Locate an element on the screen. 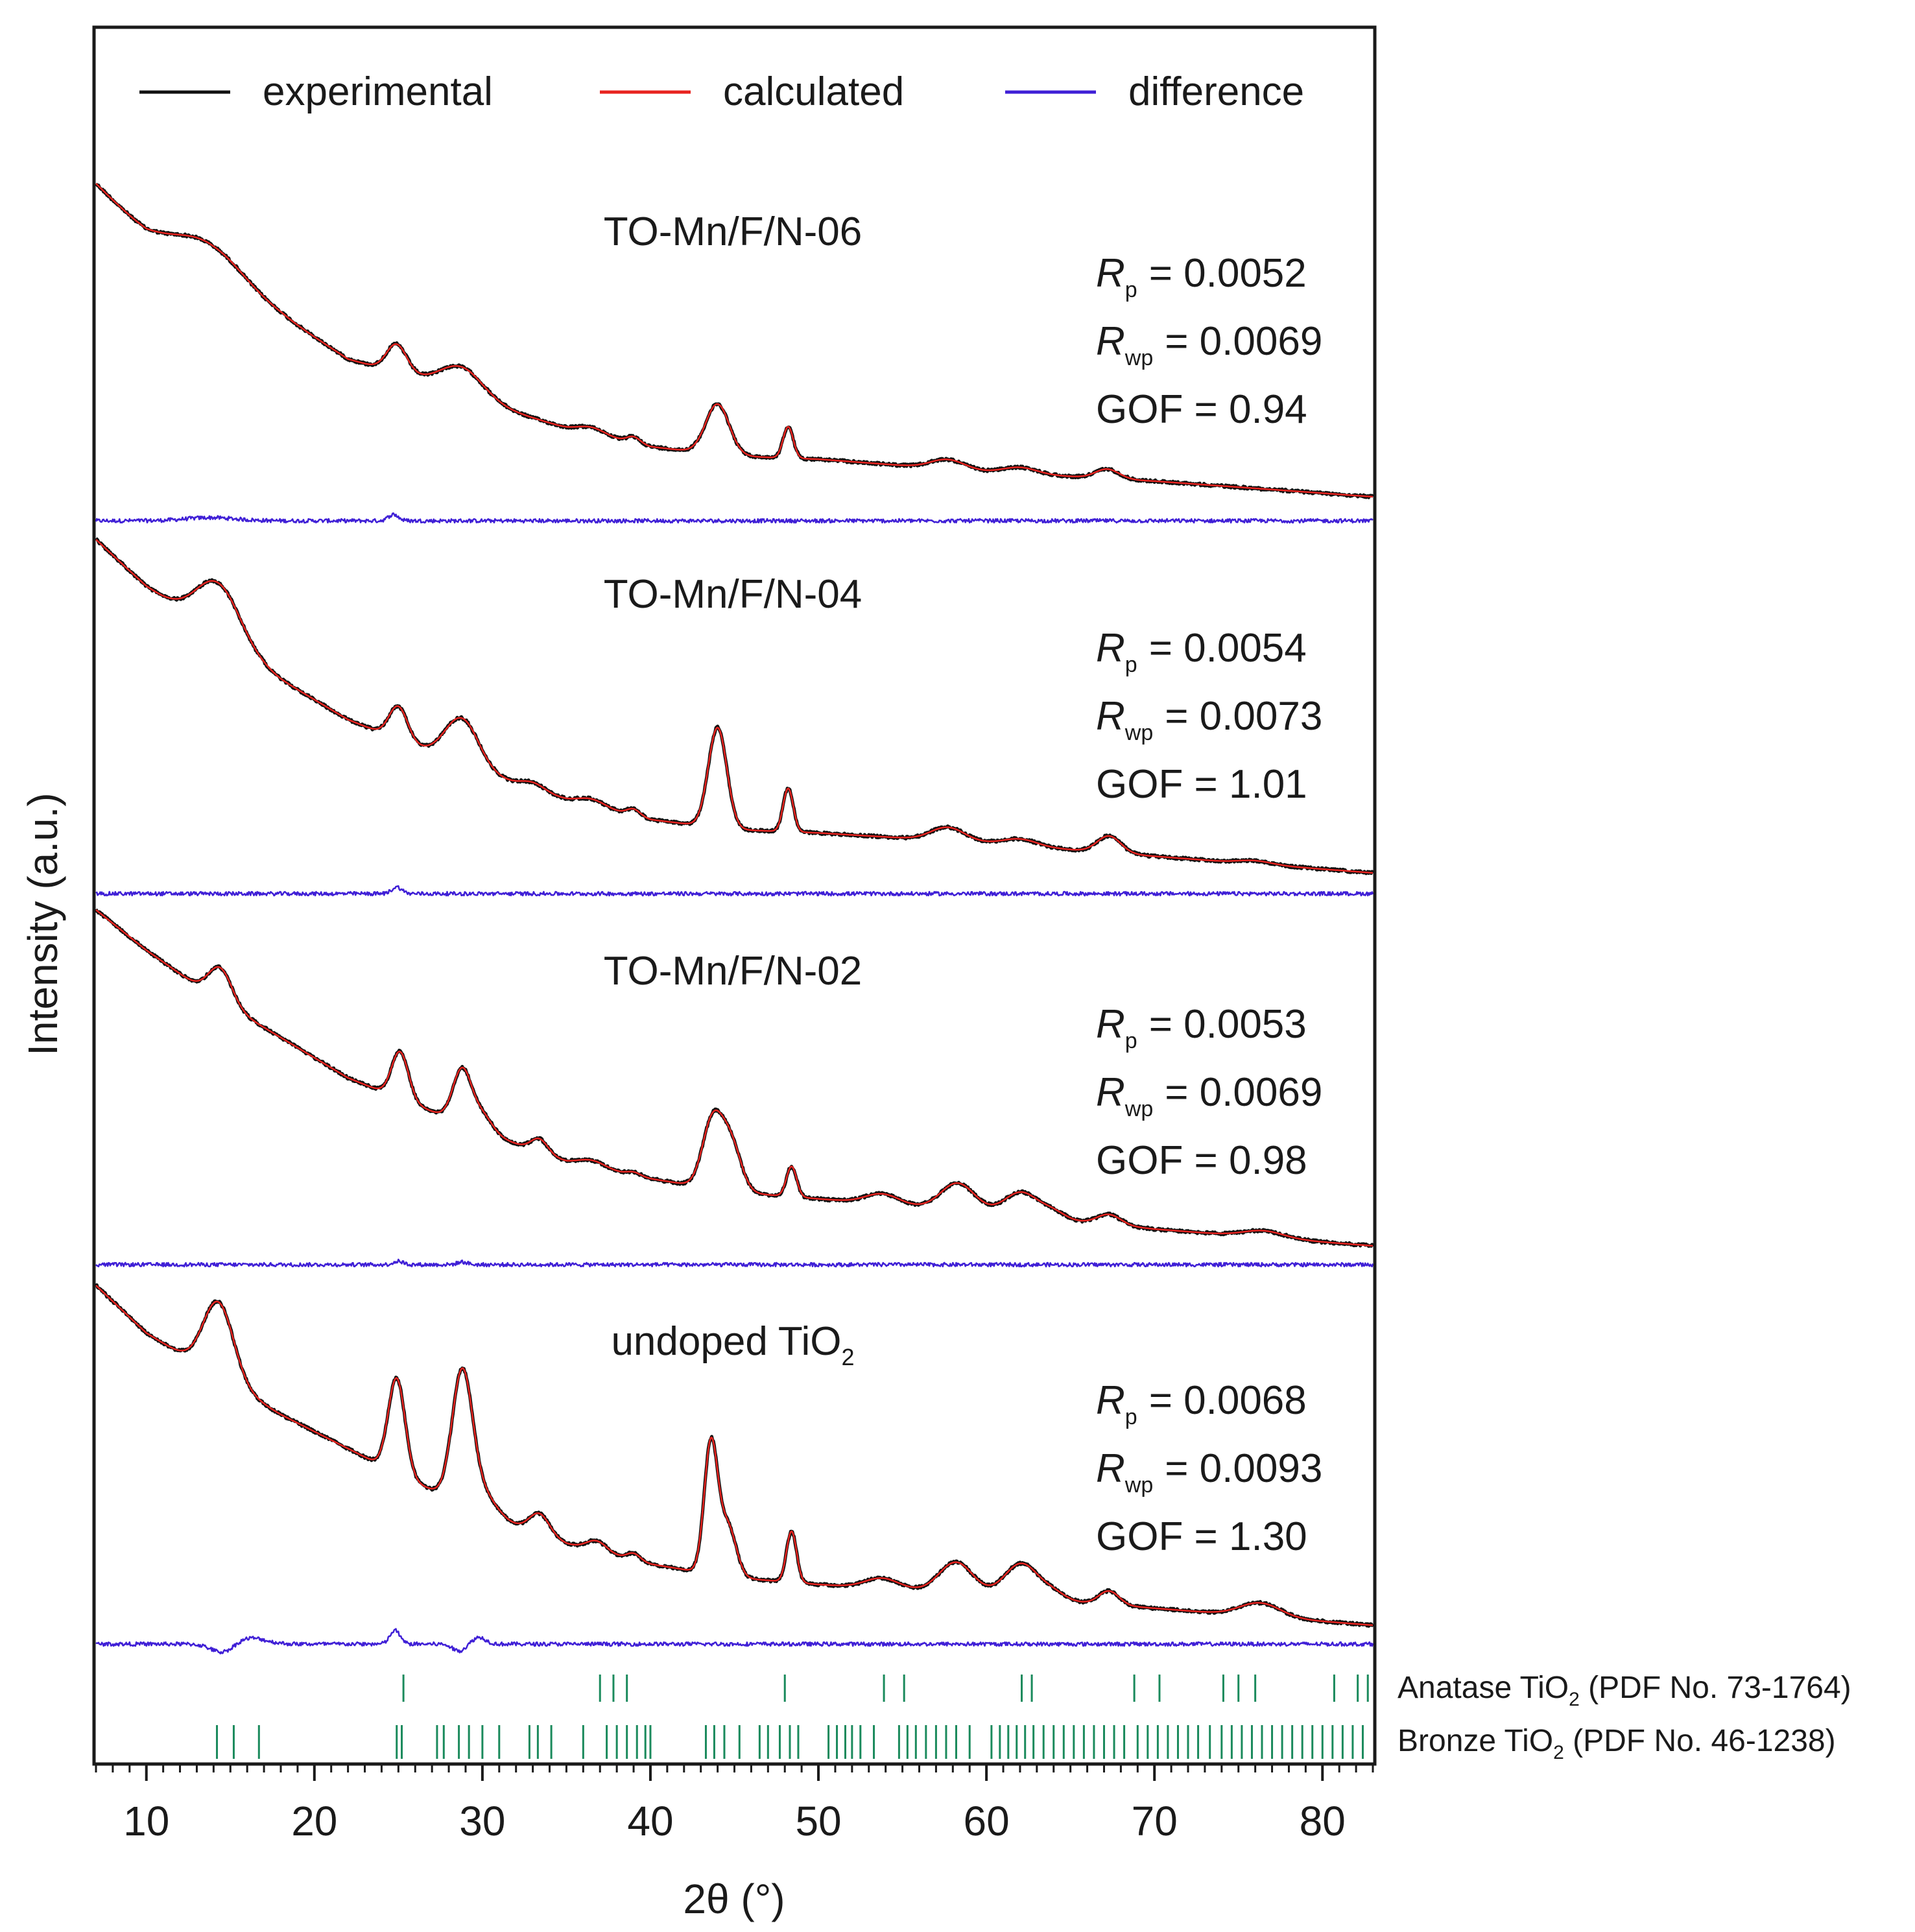  x-tick-label-70: 70 is located at coordinates (1155, 1821).